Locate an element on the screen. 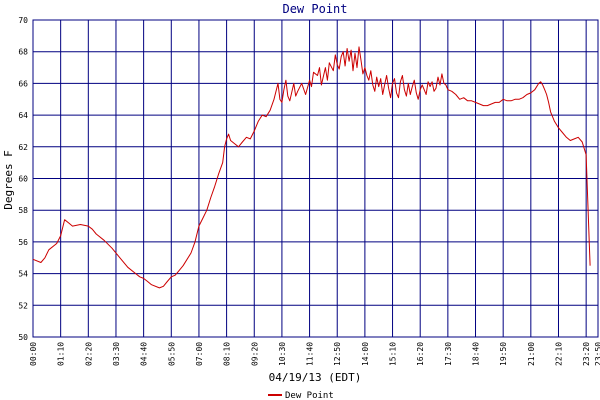 This screenshot has height=400, width=600. y-tick-label: 52 is located at coordinates (23, 305).